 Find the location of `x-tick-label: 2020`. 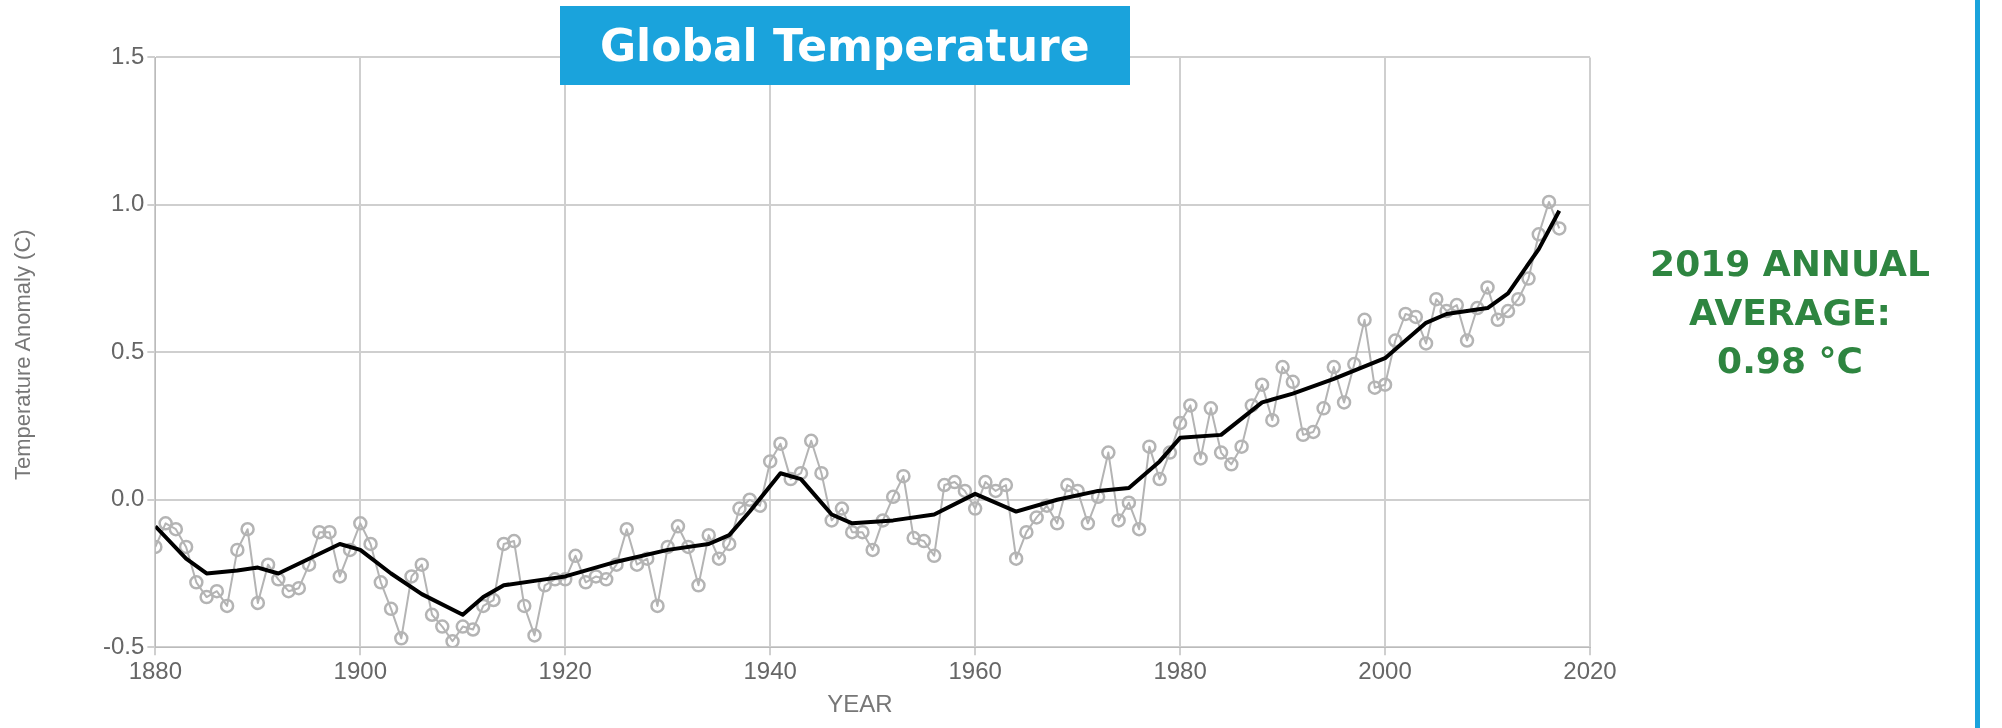

x-tick-label: 2020 is located at coordinates (1590, 671).